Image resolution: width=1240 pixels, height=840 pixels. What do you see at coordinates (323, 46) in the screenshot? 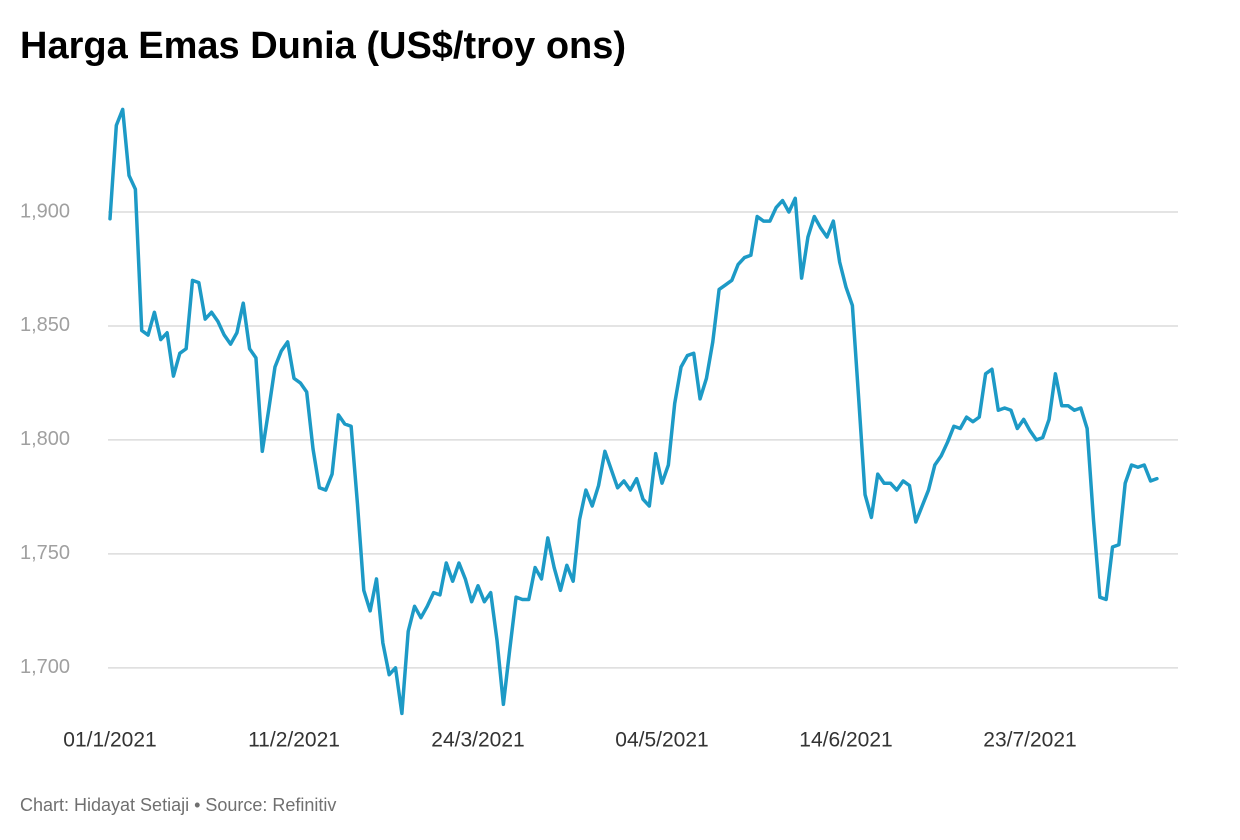
I see `chart-title: Harga Emas Dunia (US$/troy ons)` at bounding box center [323, 46].